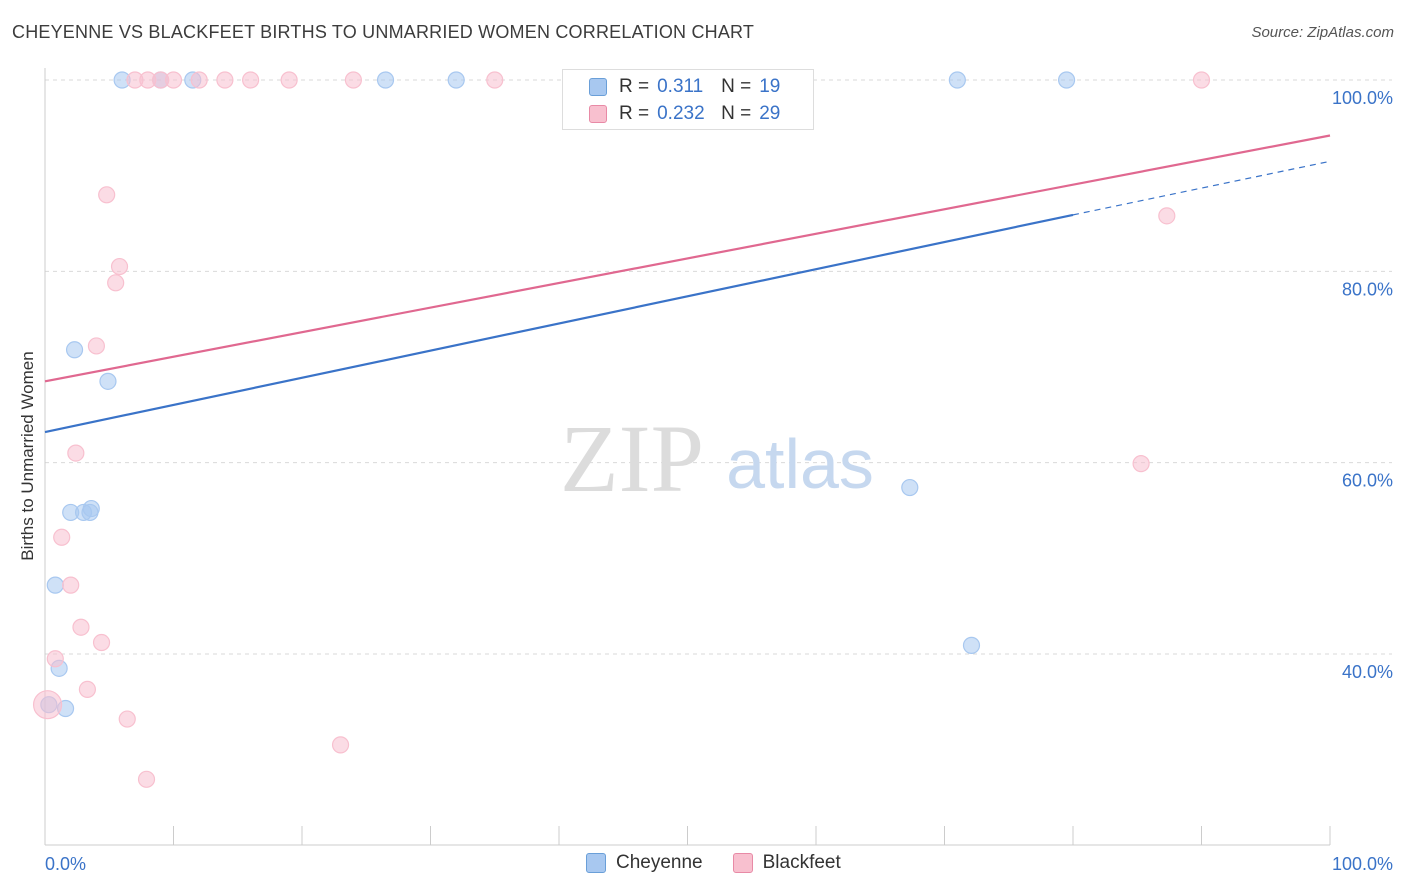 The height and width of the screenshot is (892, 1406). I want to click on source-label: Source: ZipAtlas.com, so click(1322, 32).